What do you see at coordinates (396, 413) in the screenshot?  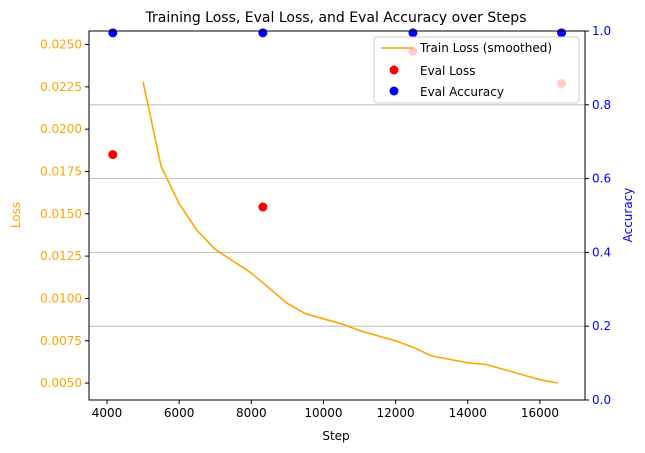 I see `x-tick-label: 12000` at bounding box center [396, 413].